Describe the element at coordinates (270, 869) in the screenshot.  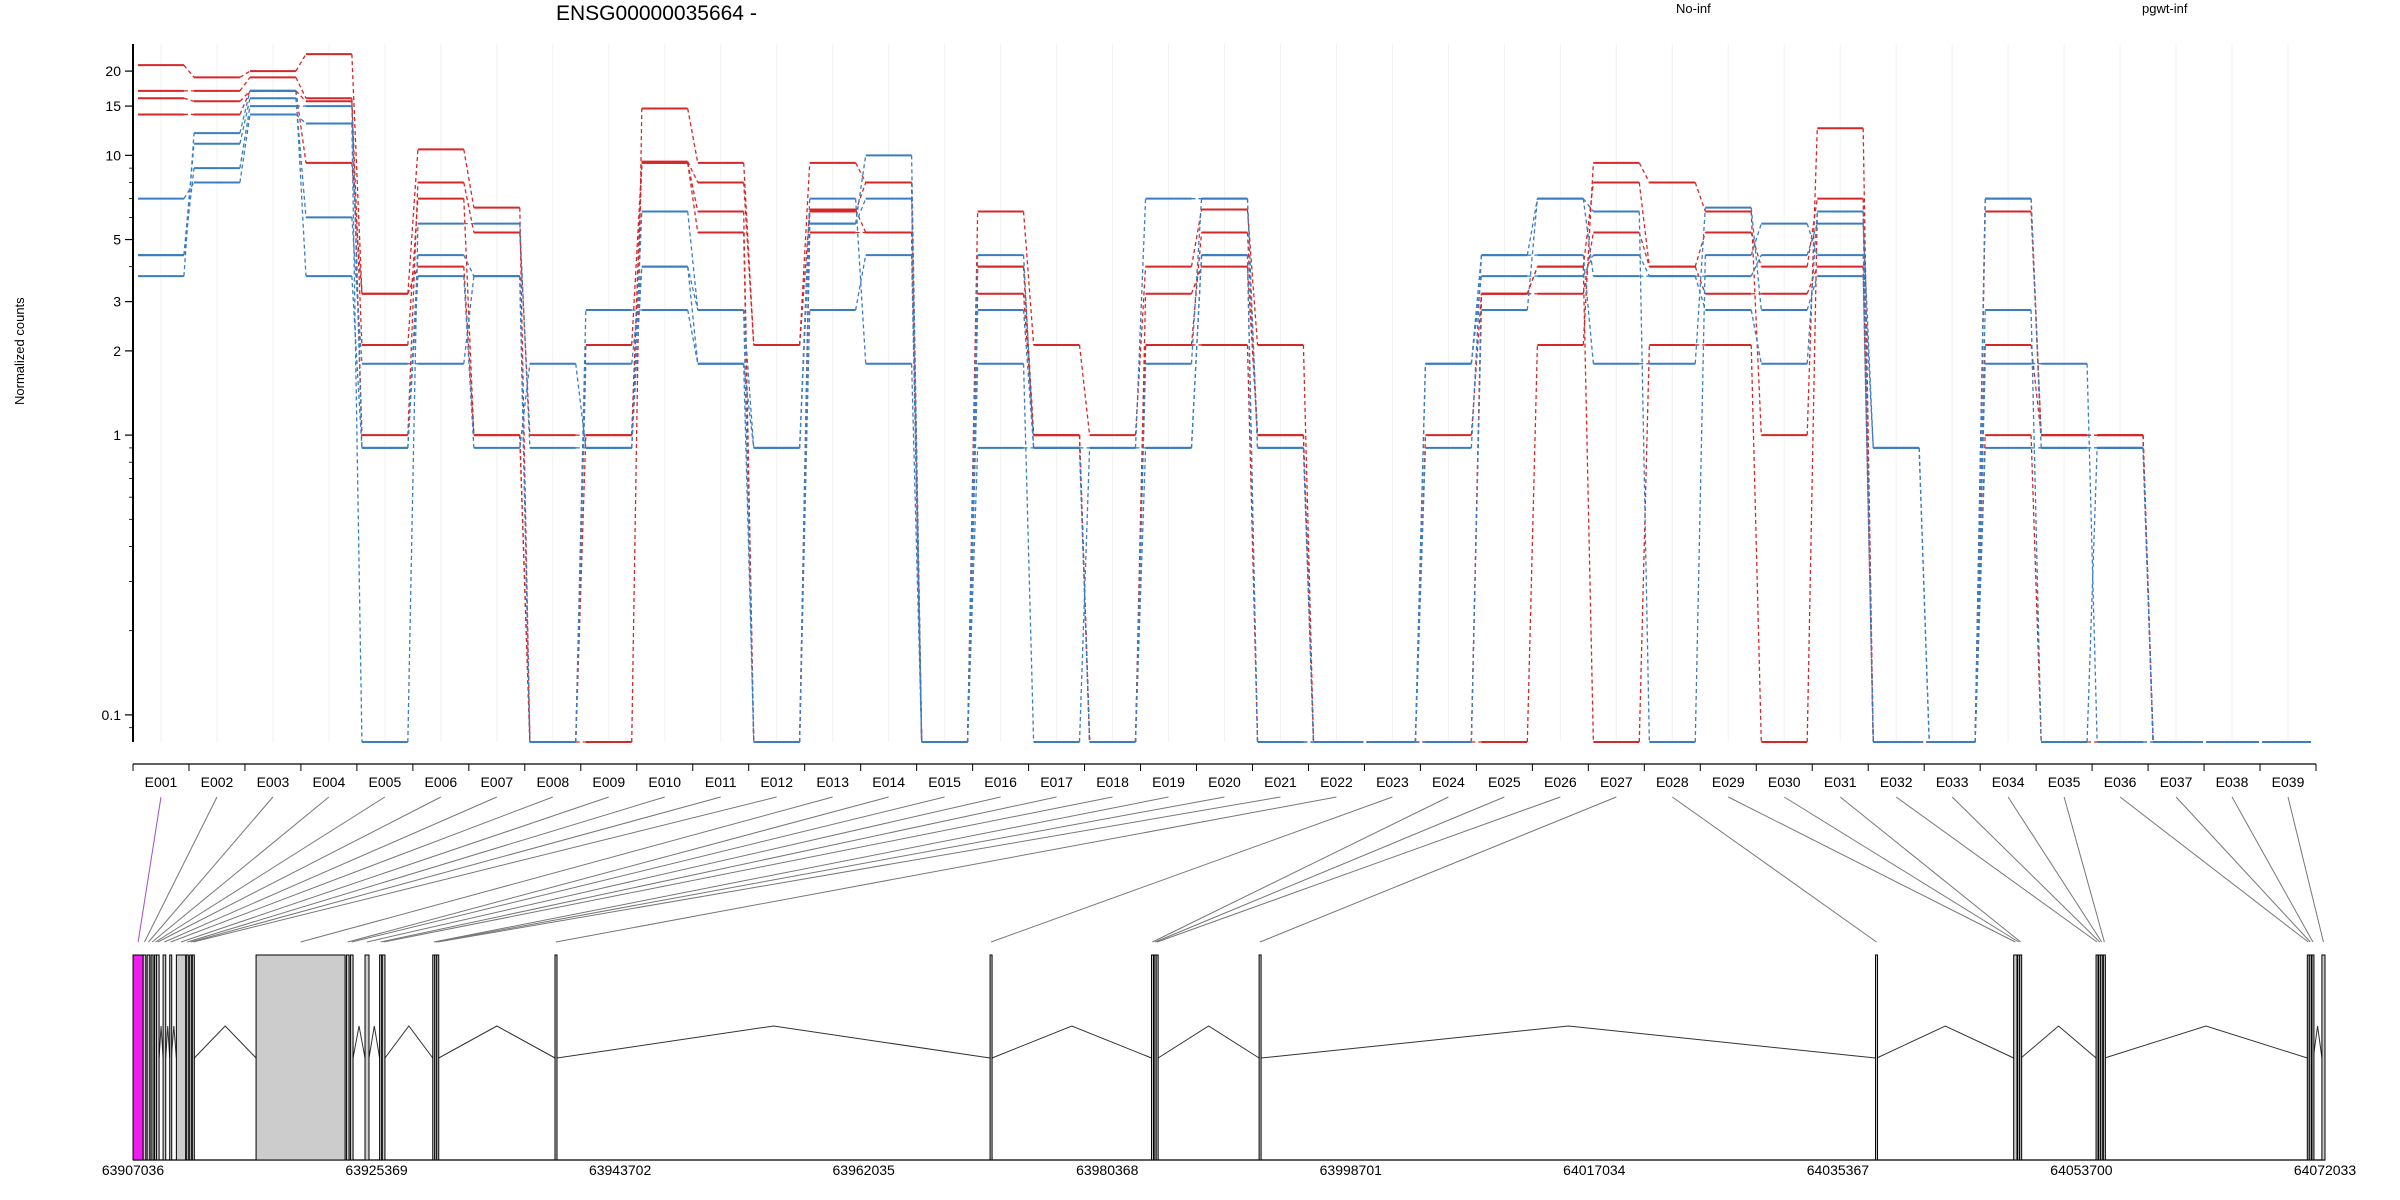
I see `exon-connector-E005` at that location.